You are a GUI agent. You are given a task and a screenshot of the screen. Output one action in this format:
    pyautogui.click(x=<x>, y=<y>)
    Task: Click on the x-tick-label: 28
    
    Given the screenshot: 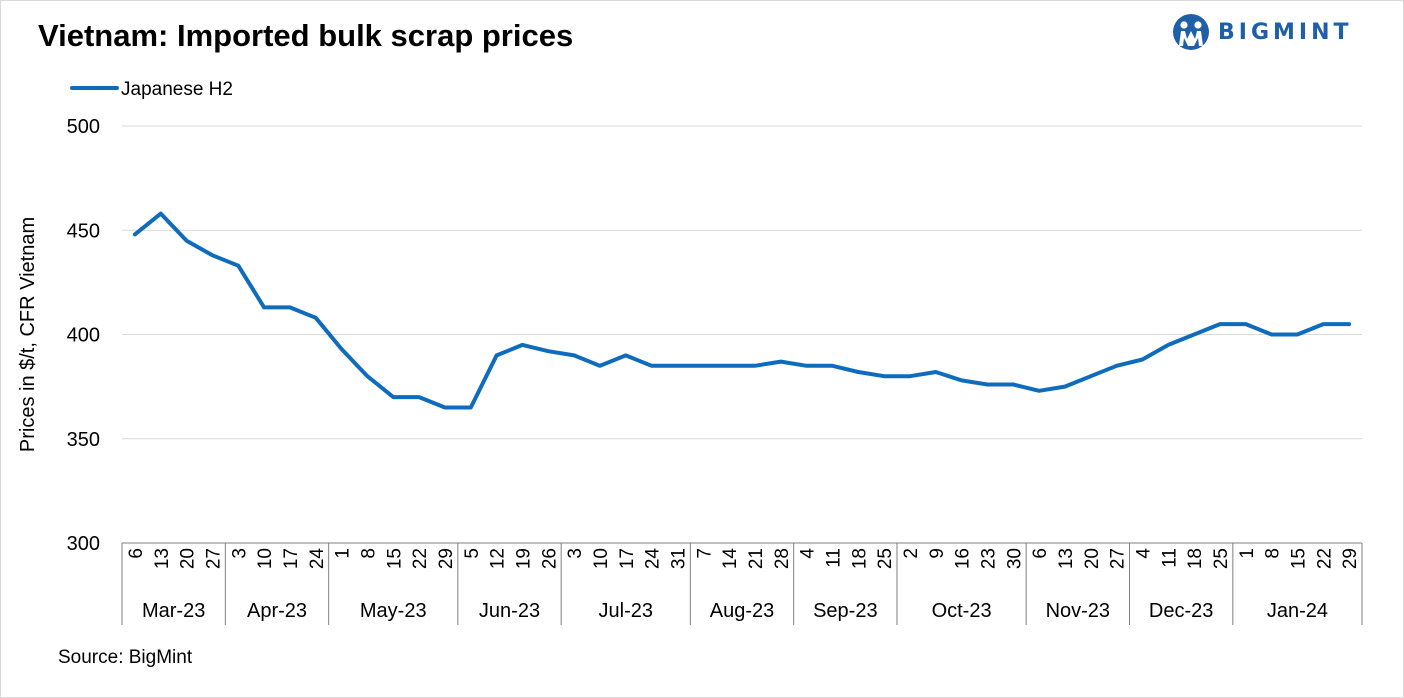 What is the action you would take?
    pyautogui.click(x=782, y=558)
    